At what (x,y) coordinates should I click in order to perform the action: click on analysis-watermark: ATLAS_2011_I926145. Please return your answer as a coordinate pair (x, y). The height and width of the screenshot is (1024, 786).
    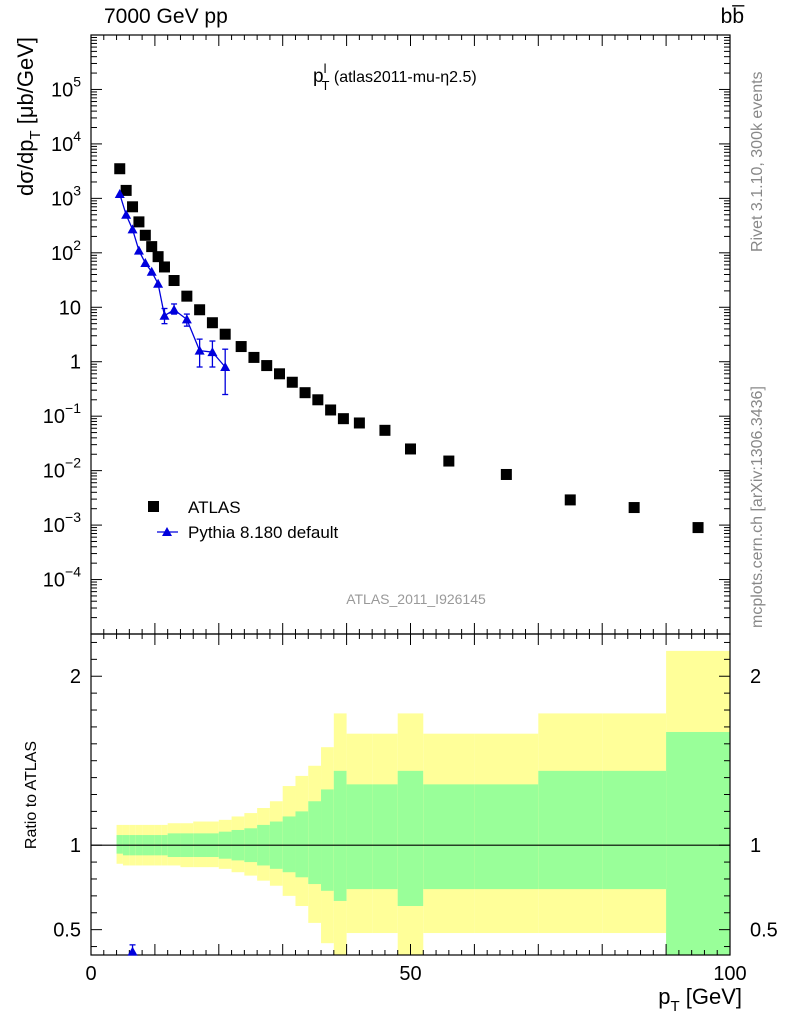
    Looking at the image, I should click on (416, 599).